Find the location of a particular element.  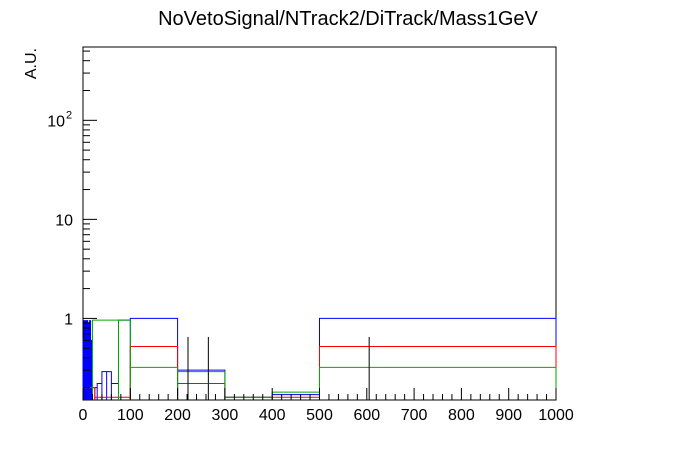

x-tick-label: 500 is located at coordinates (319, 415).